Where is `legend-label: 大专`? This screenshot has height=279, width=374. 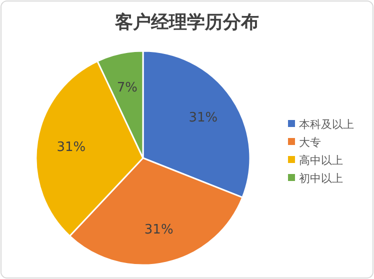 legend-label: 大专 is located at coordinates (310, 142).